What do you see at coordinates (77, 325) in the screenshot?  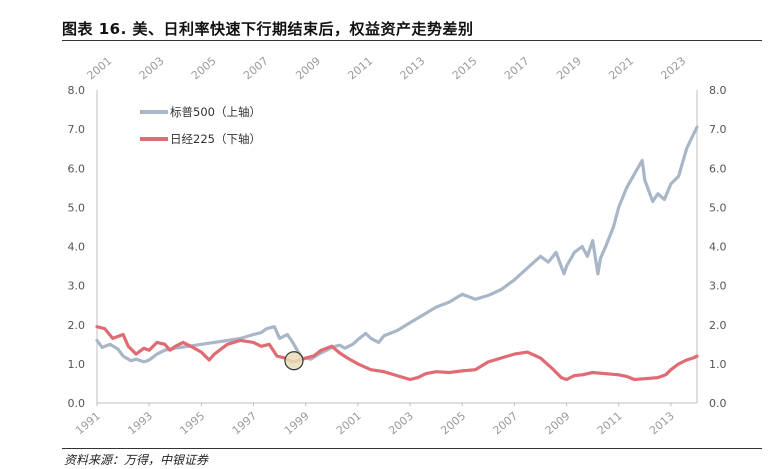 I see `y-tick-left: 2.0` at bounding box center [77, 325].